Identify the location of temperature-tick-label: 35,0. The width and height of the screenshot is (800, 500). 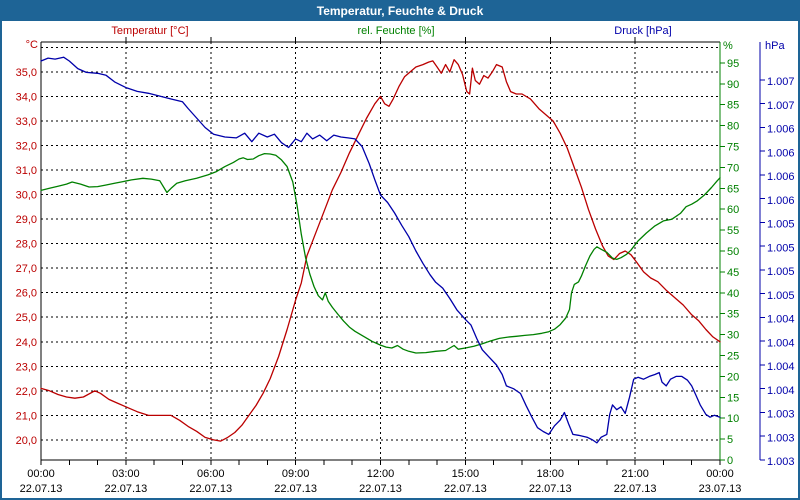
(26, 73).